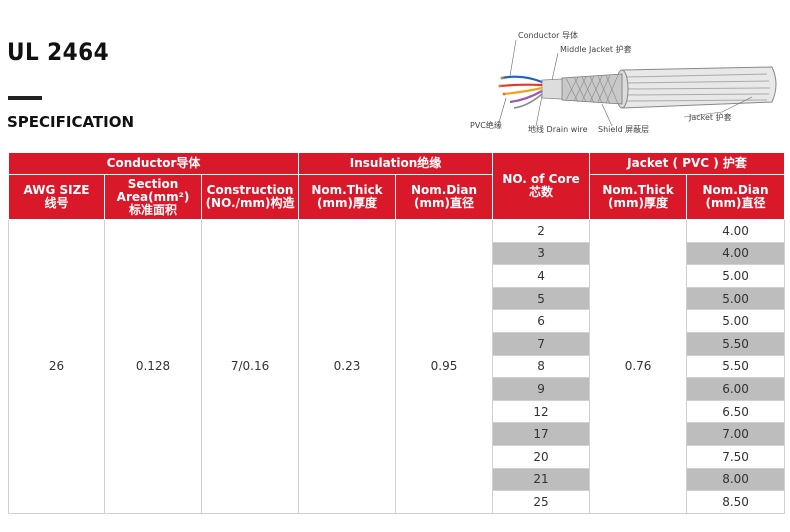 The image size is (790, 532). I want to click on header-construction: Construction (NO./mm)构造, so click(250, 197).